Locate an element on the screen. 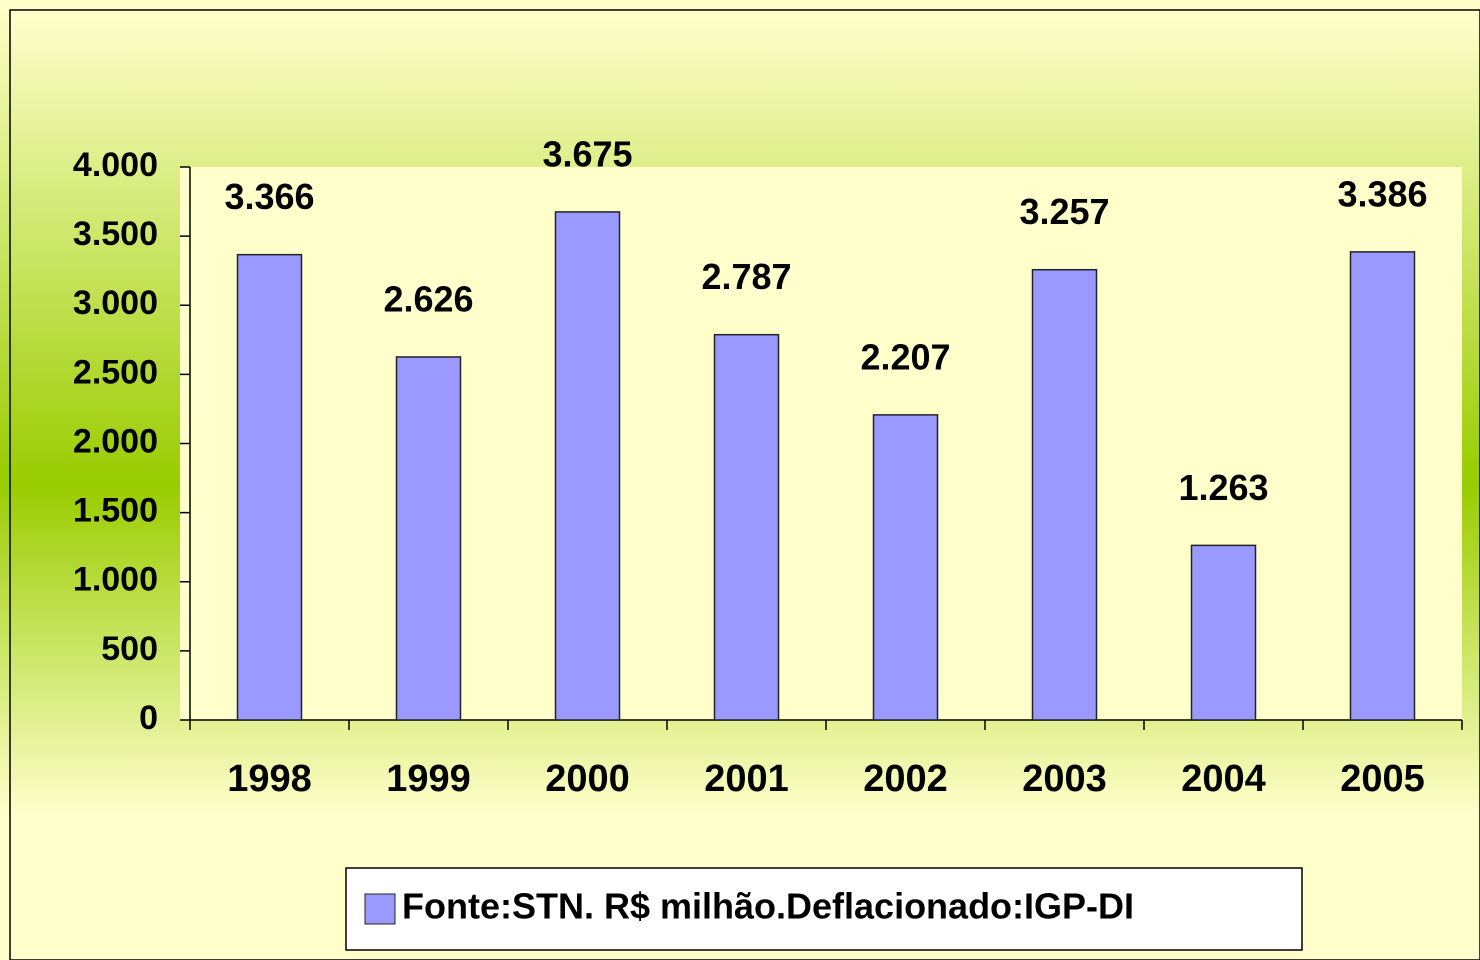  x-tick-label: 2001 is located at coordinates (746, 779).